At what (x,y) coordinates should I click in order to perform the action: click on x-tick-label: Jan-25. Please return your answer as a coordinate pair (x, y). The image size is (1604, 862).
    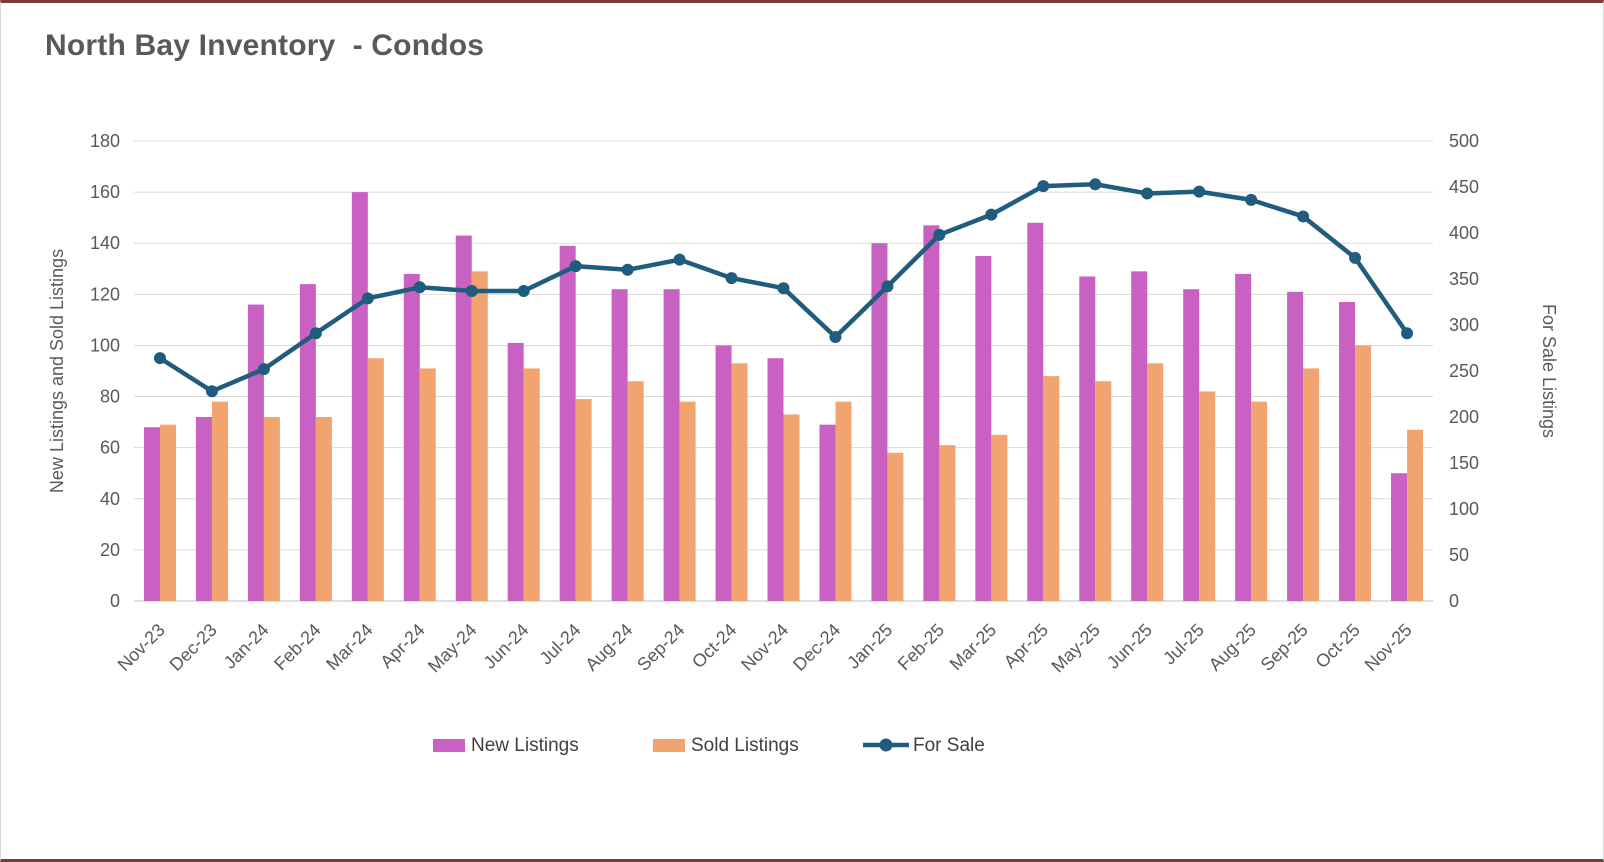
    Looking at the image, I should click on (869, 646).